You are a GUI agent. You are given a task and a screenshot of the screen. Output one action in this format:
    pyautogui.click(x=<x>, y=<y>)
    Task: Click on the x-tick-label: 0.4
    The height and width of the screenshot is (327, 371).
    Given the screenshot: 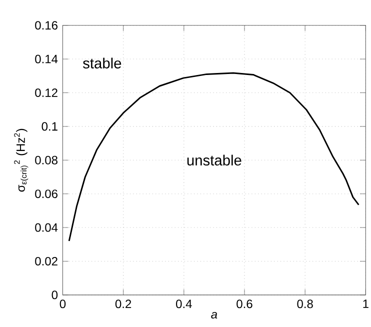 What is the action you would take?
    pyautogui.click(x=184, y=304)
    